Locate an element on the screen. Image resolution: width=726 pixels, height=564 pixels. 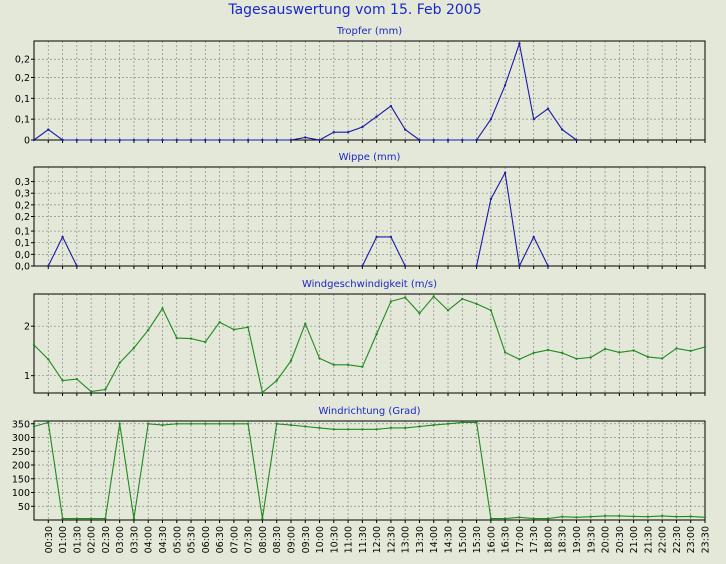
x-tick-label: 05:30 is located at coordinates (192, 539).